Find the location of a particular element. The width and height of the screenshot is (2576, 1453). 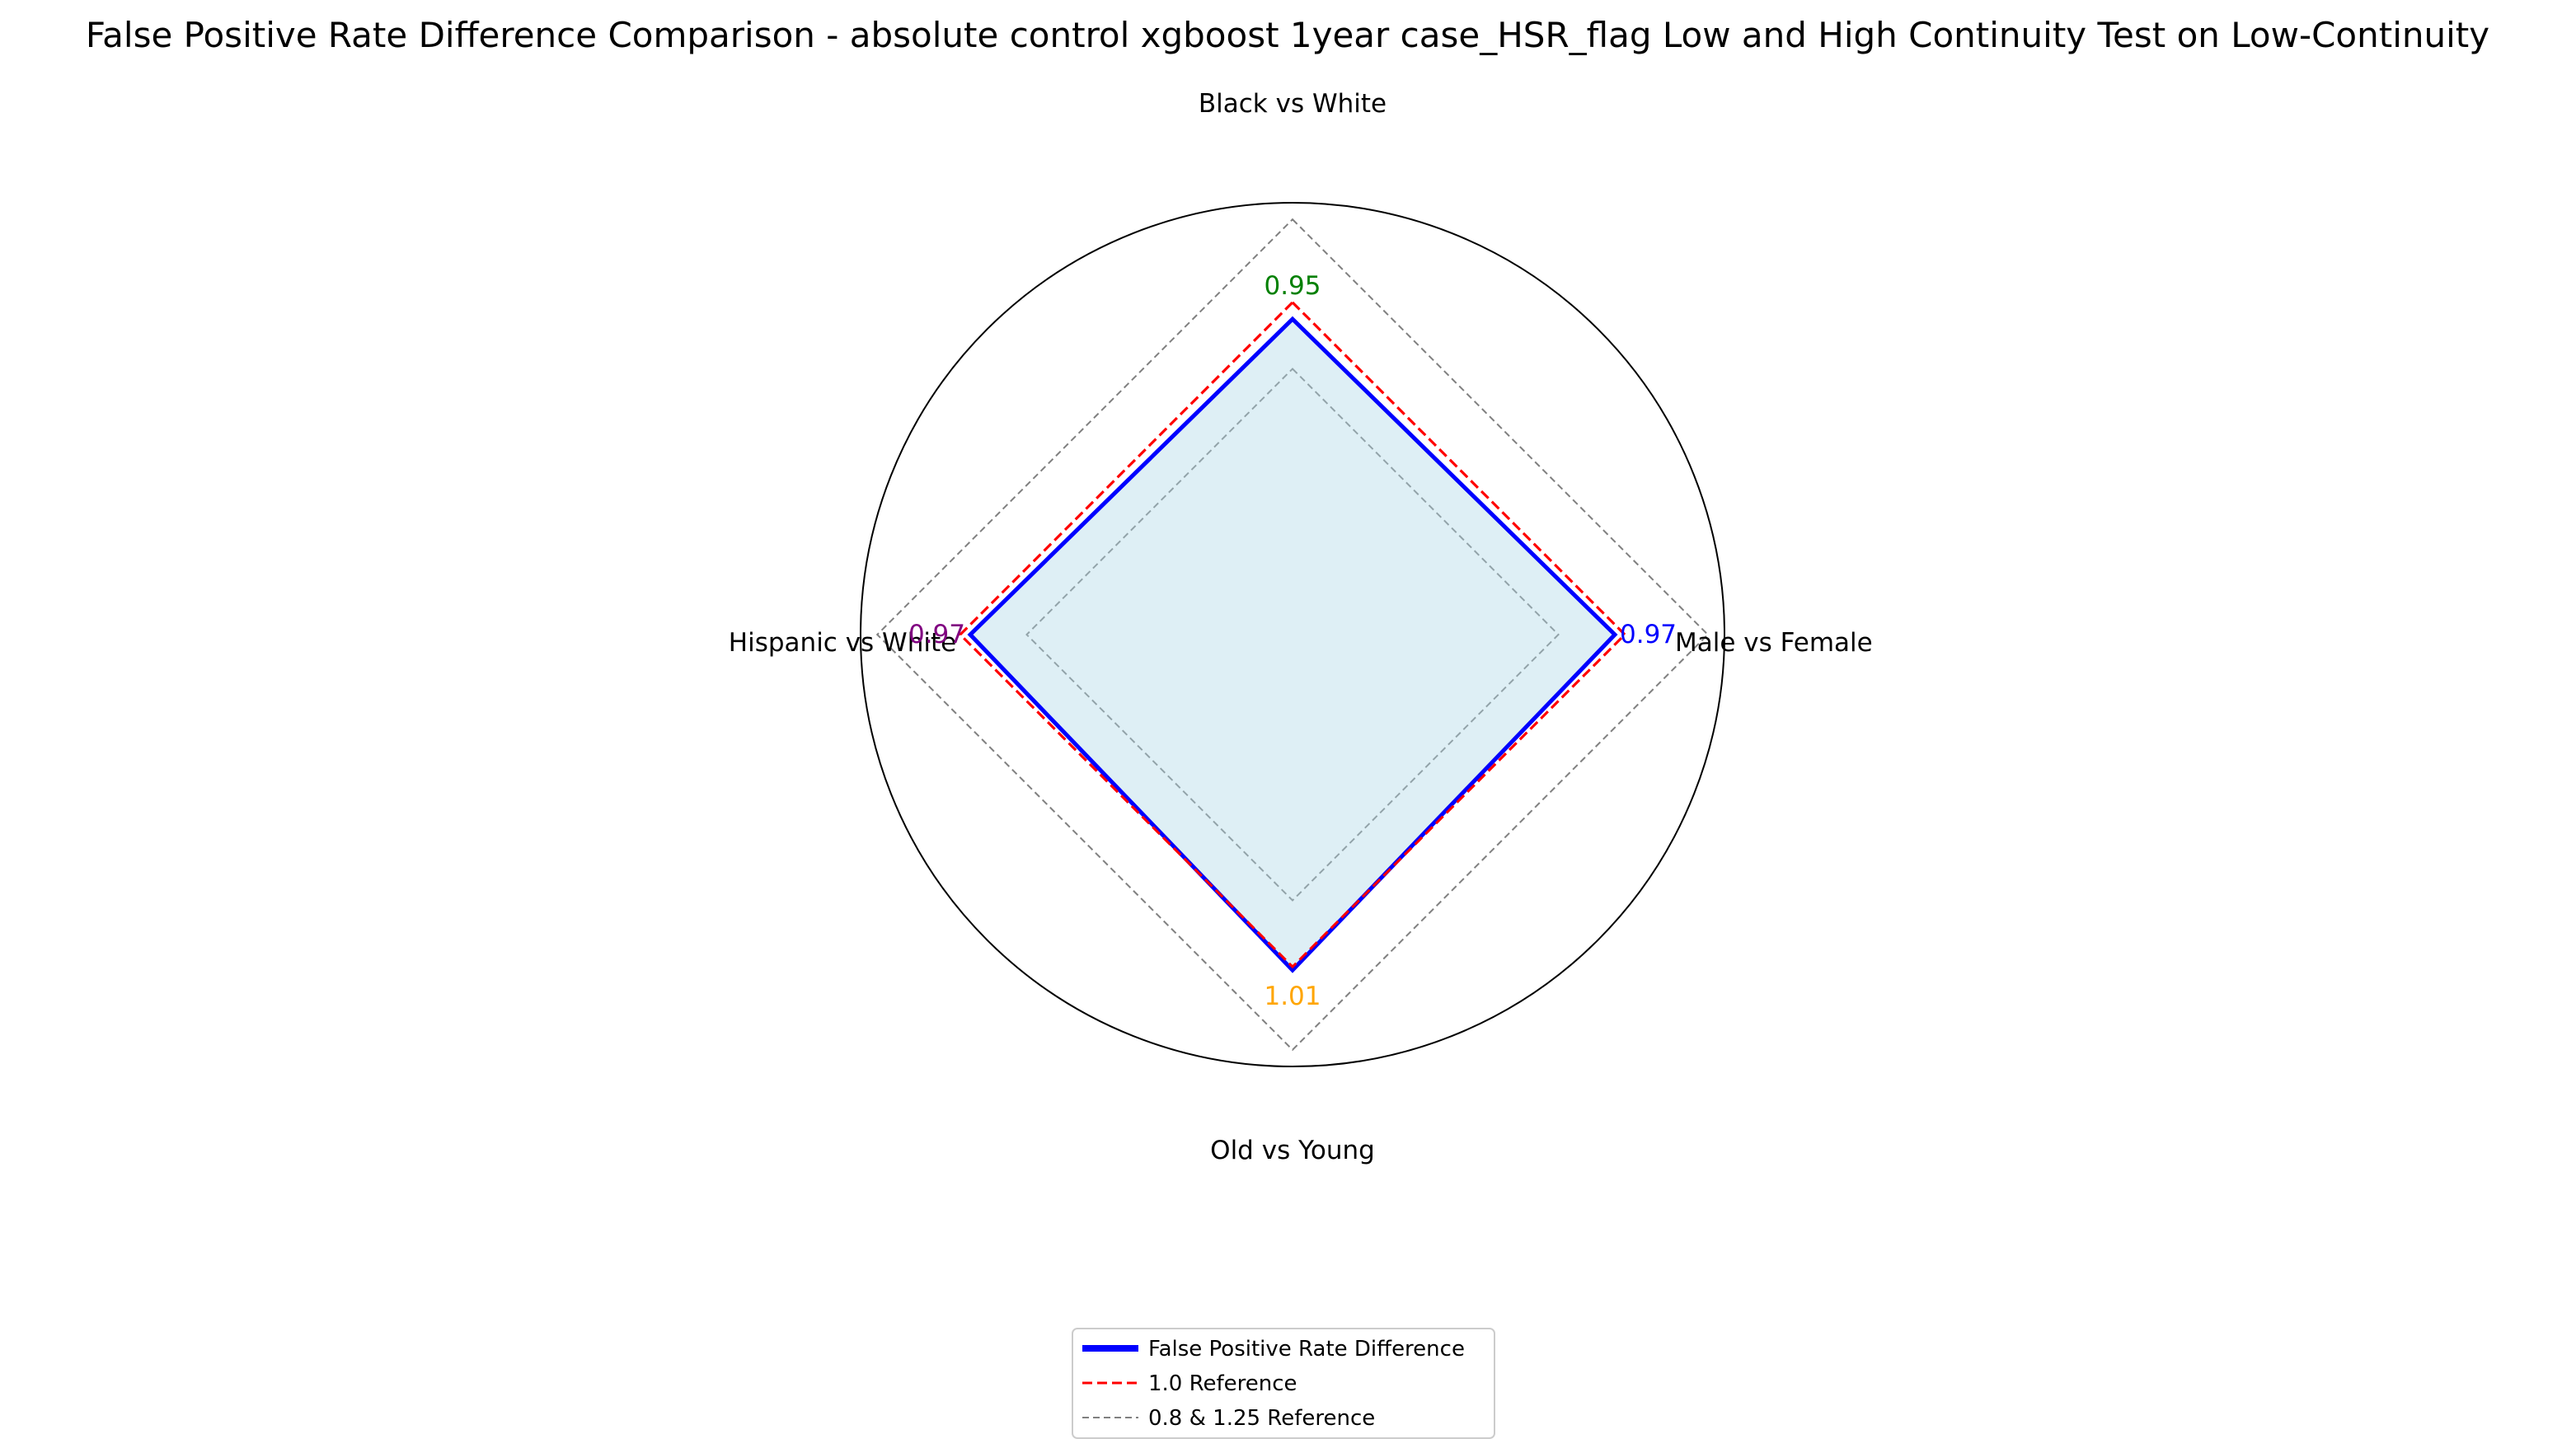

reference-polygon-1-0-overlay is located at coordinates (1292, 634).